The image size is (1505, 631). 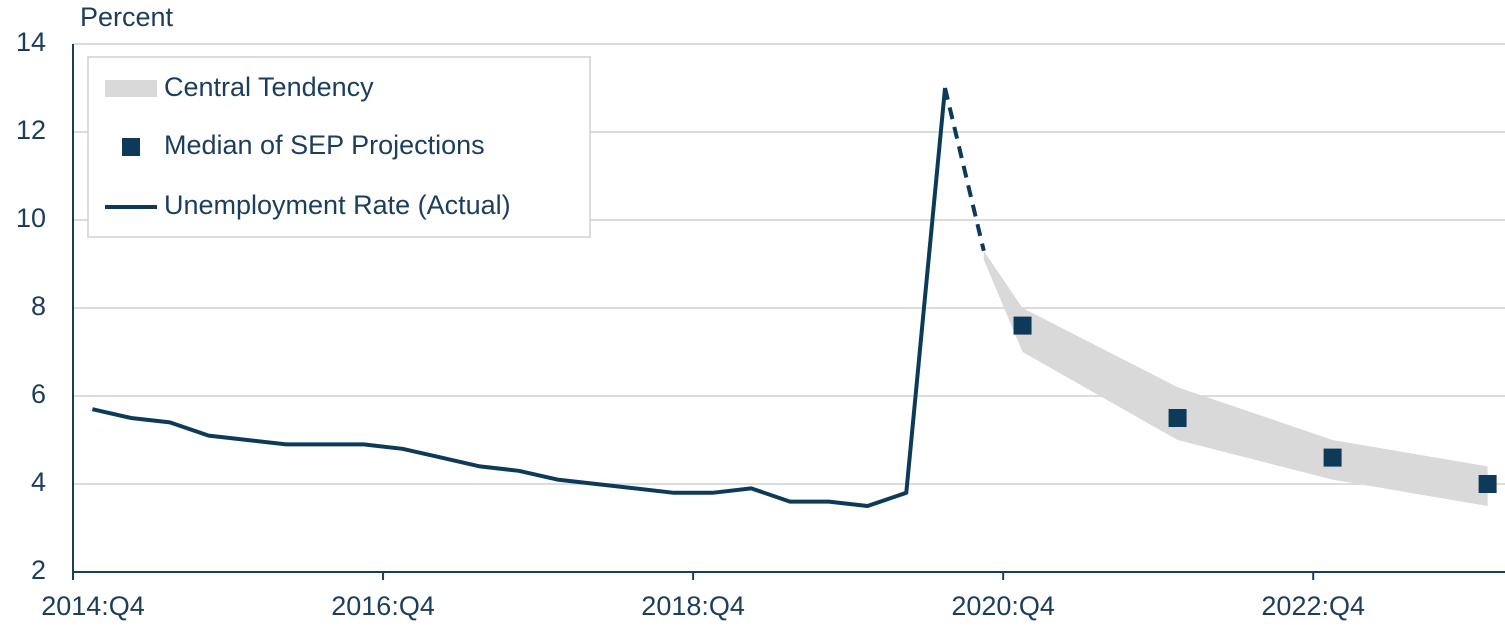 I want to click on y-tick-label: 4, so click(x=38, y=482).